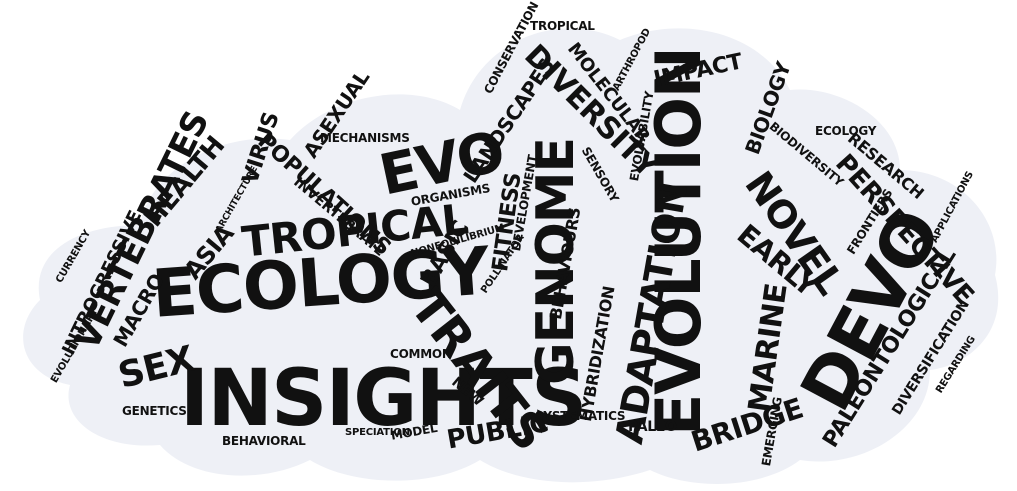 This screenshot has width=1017, height=491. Describe the element at coordinates (846, 131) in the screenshot. I see `word-ecology-small: ECOLOGY` at that location.